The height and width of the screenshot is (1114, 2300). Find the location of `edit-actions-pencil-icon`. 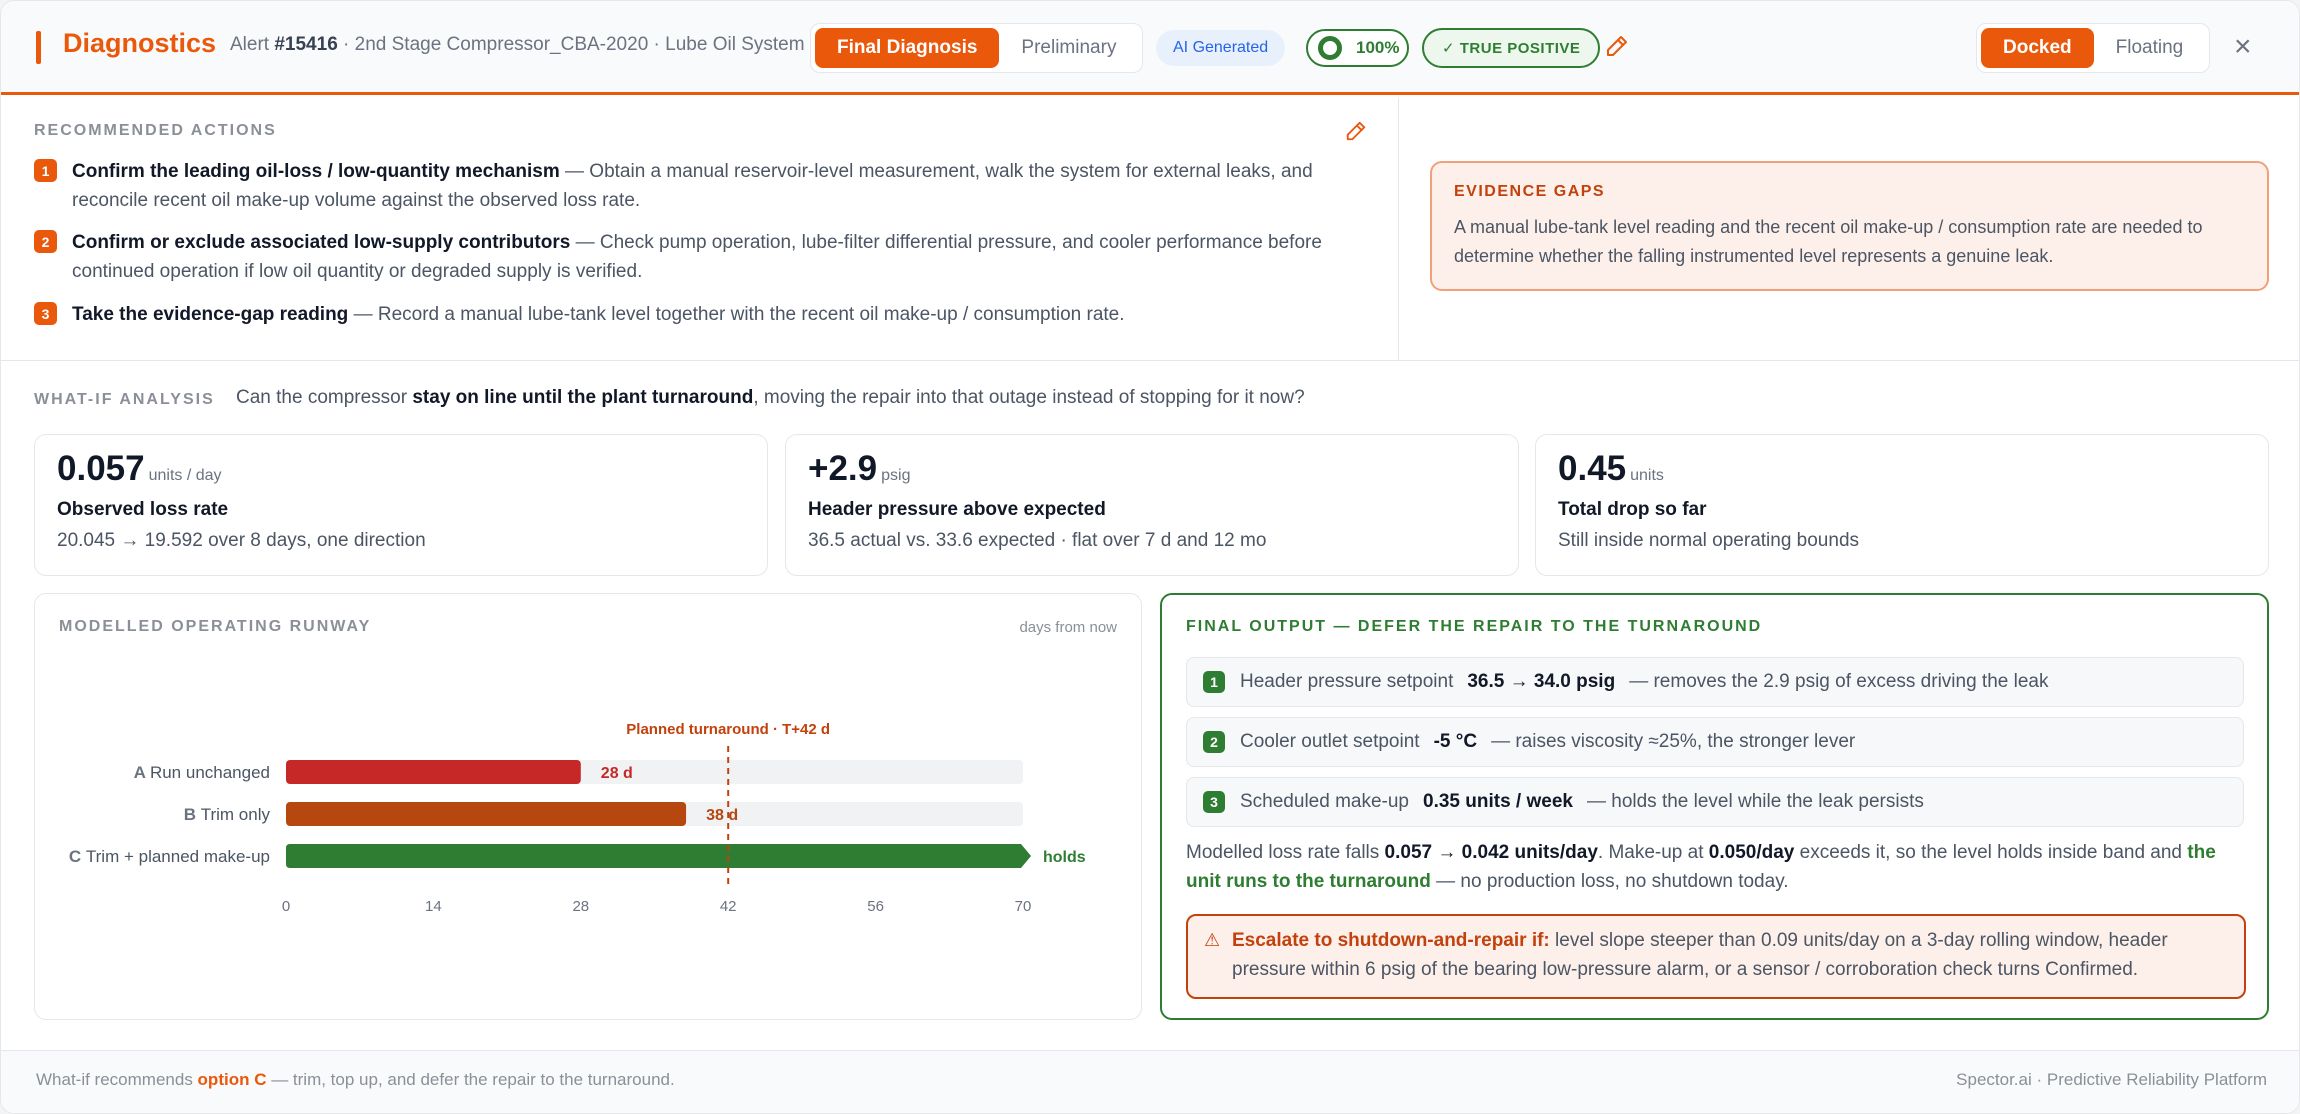

edit-actions-pencil-icon is located at coordinates (1356, 131).